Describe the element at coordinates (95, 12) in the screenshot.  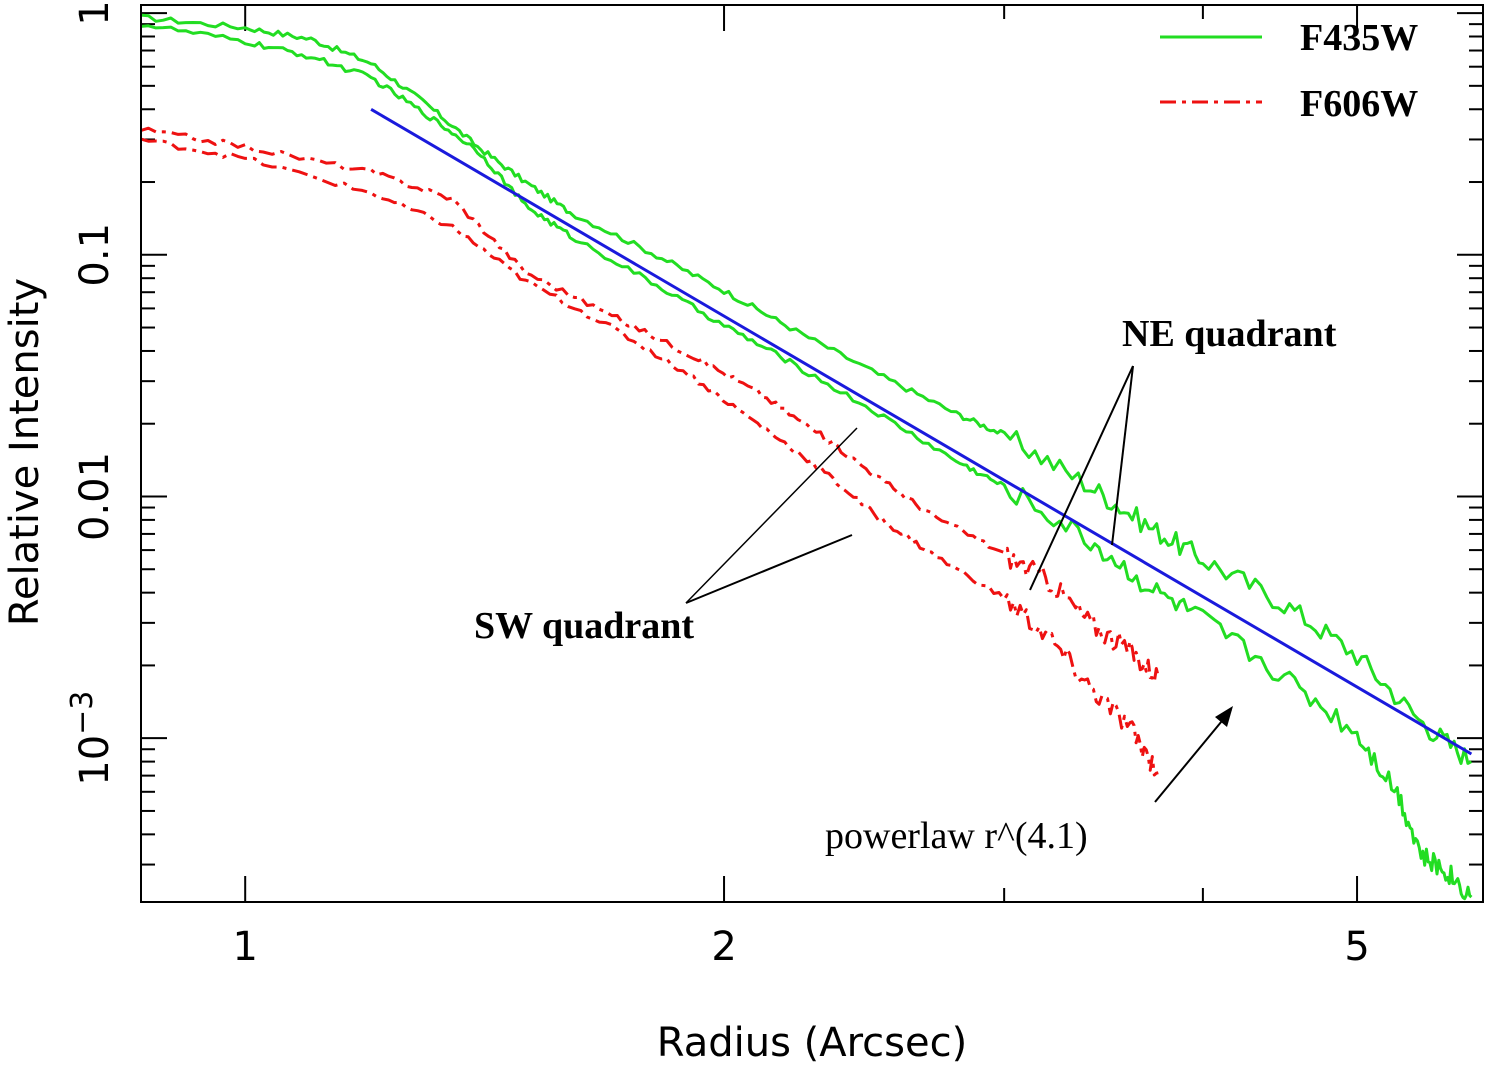
I see `y-tick-label: 1` at that location.